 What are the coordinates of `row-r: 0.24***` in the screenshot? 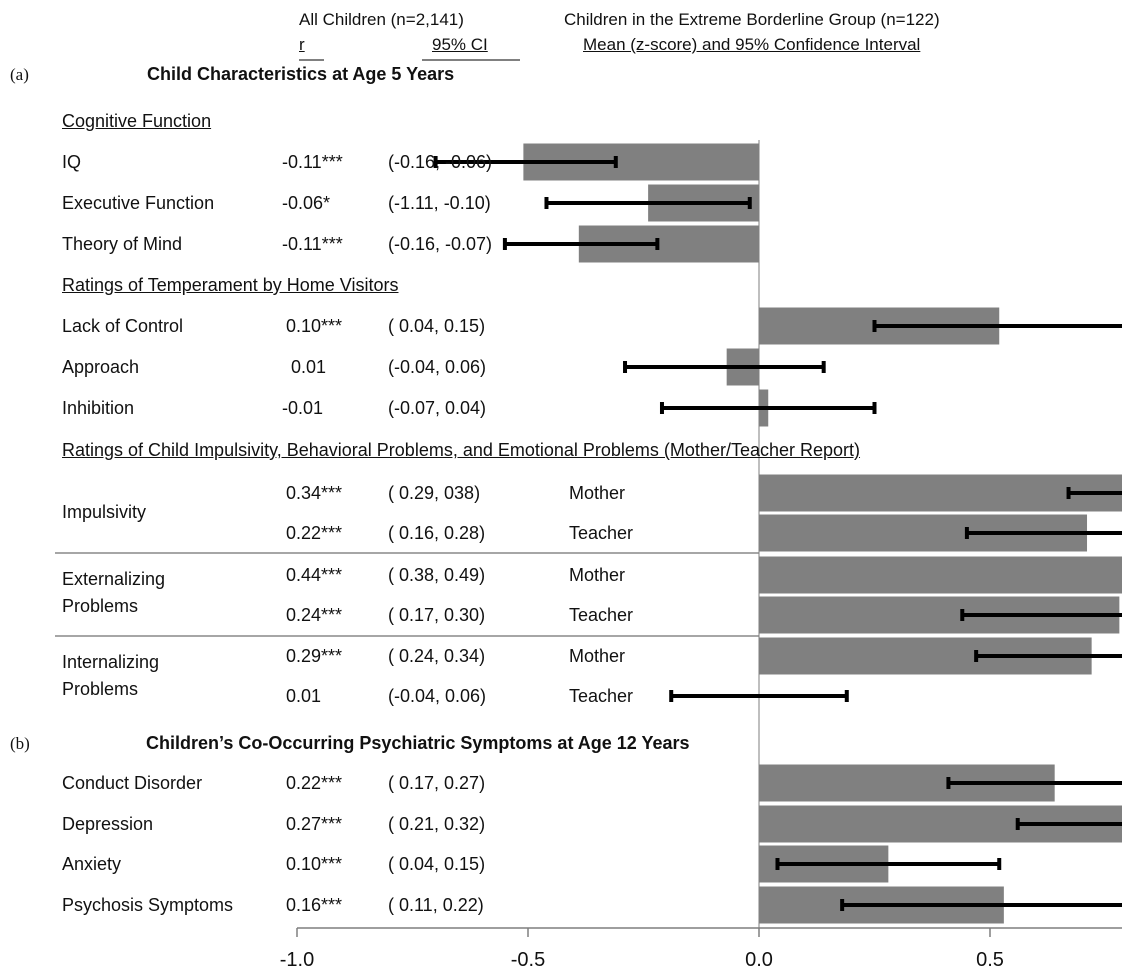 It's located at (314, 615).